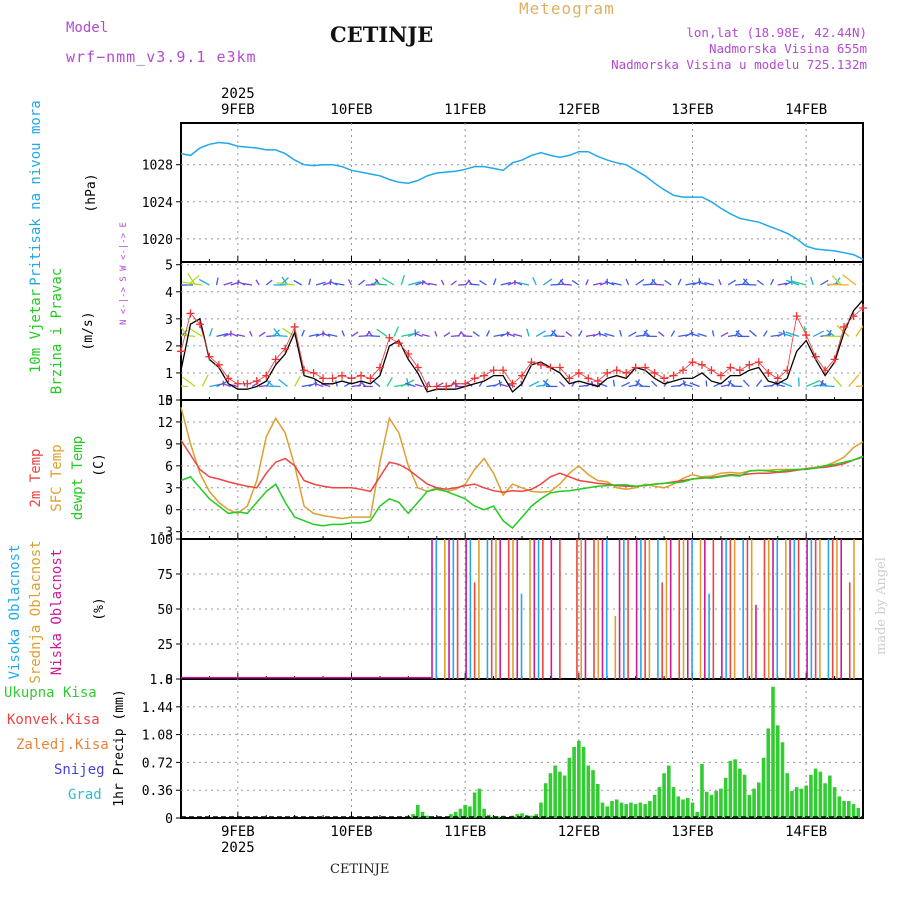 The image size is (900, 900). Describe the element at coordinates (238, 110) in the screenshot. I see `top-axis-label-0: 9FEB` at that location.